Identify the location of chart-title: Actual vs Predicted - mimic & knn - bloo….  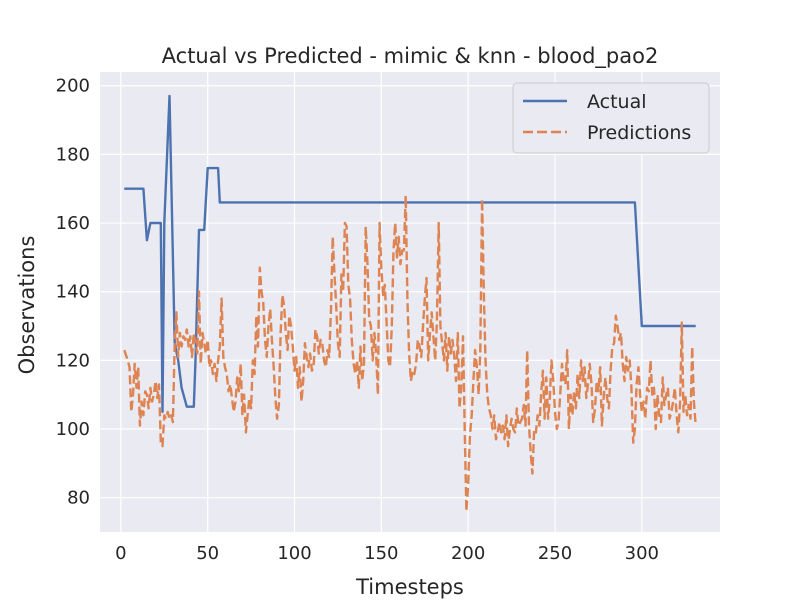
(410, 56).